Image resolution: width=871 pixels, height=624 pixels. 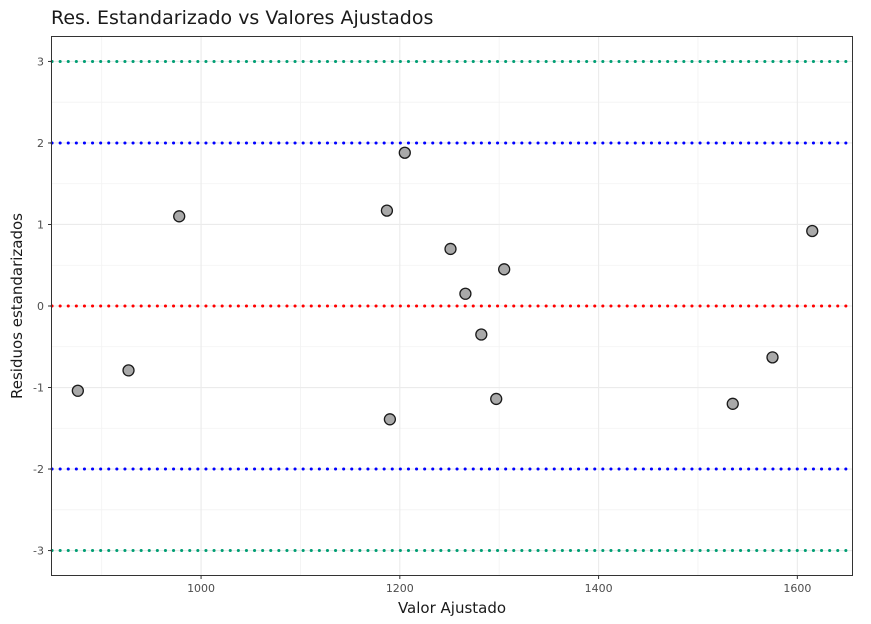 What do you see at coordinates (40, 224) in the screenshot?
I see `y-tick-label: 1` at bounding box center [40, 224].